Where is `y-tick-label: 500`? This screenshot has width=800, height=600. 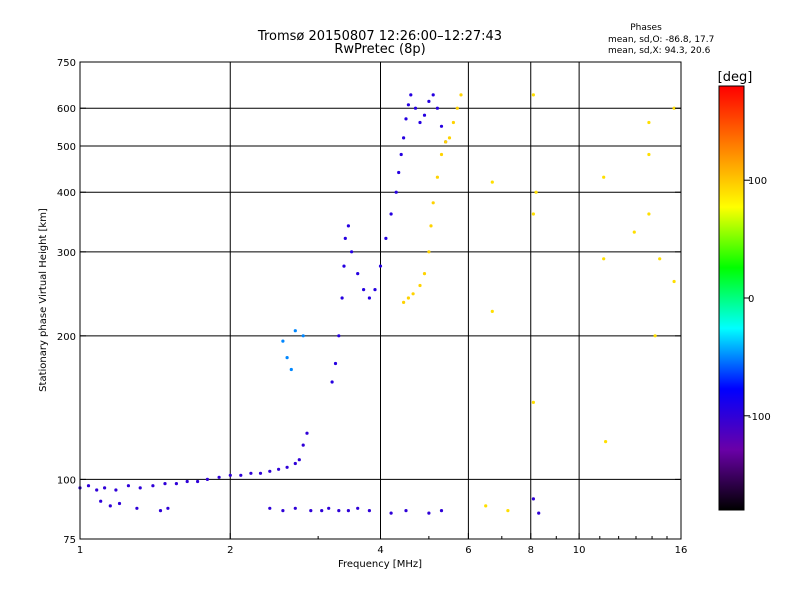
y-tick-label: 500 is located at coordinates (66, 147).